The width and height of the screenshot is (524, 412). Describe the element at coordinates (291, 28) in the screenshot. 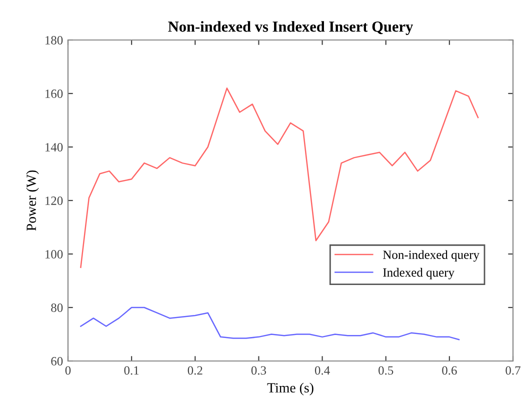

I see `chart-title: Non-indexed vs Indexed Insert Query` at that location.